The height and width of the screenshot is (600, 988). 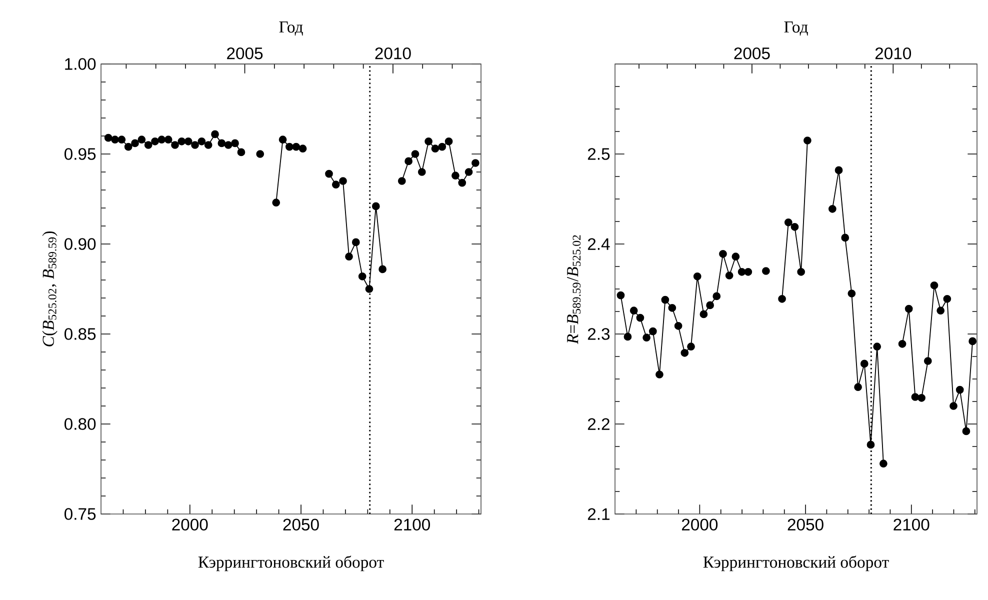 I want to click on x2-tick-label: 2005, so click(x=245, y=53).